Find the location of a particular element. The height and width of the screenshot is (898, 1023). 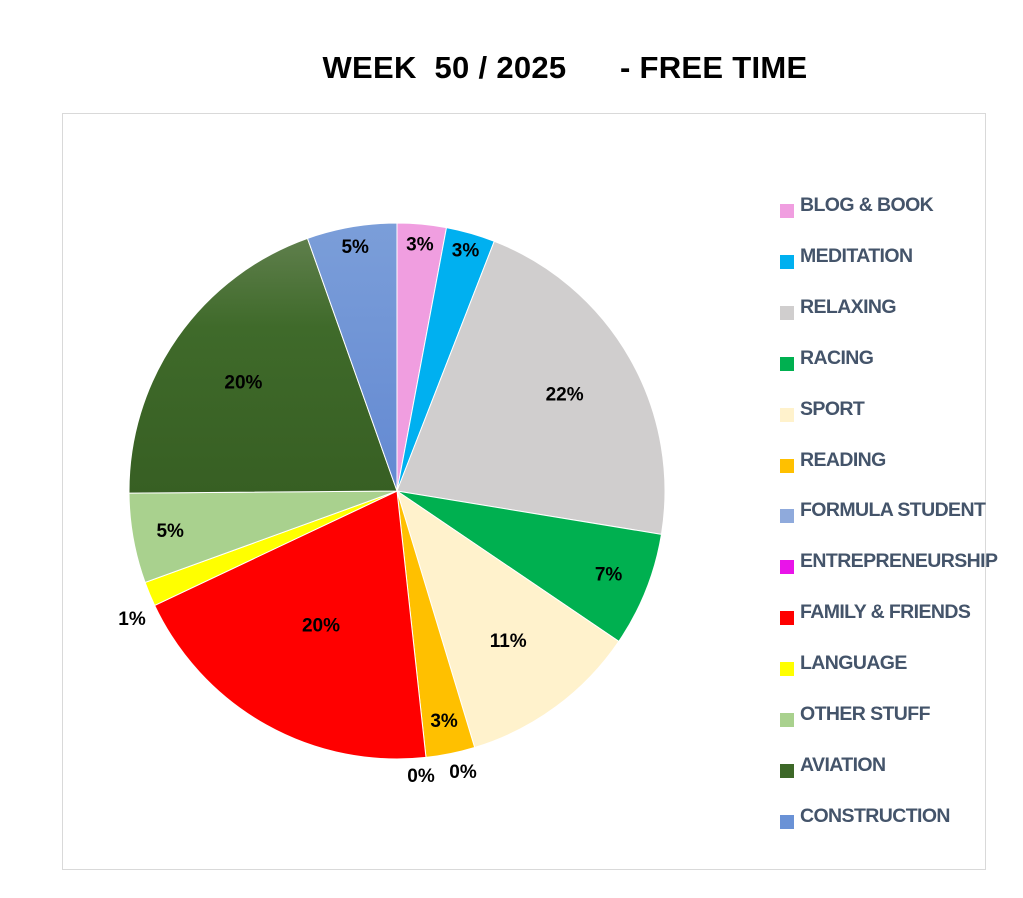

legend-label-language: LANGUAGE is located at coordinates (853, 663).